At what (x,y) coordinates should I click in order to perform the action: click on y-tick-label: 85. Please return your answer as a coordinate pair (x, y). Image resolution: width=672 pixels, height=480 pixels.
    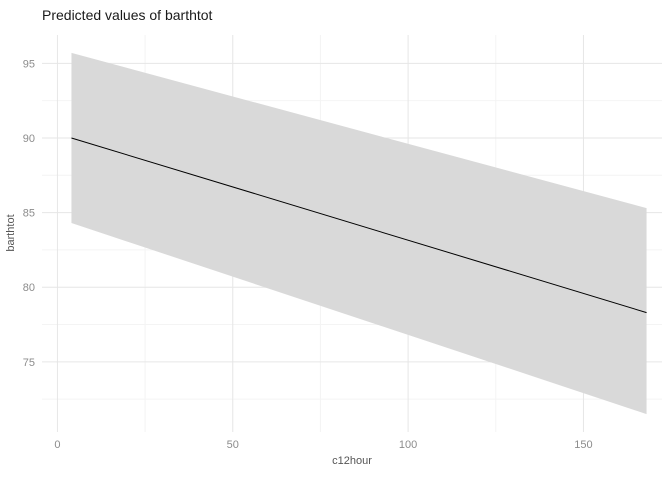
    Looking at the image, I should click on (29, 214).